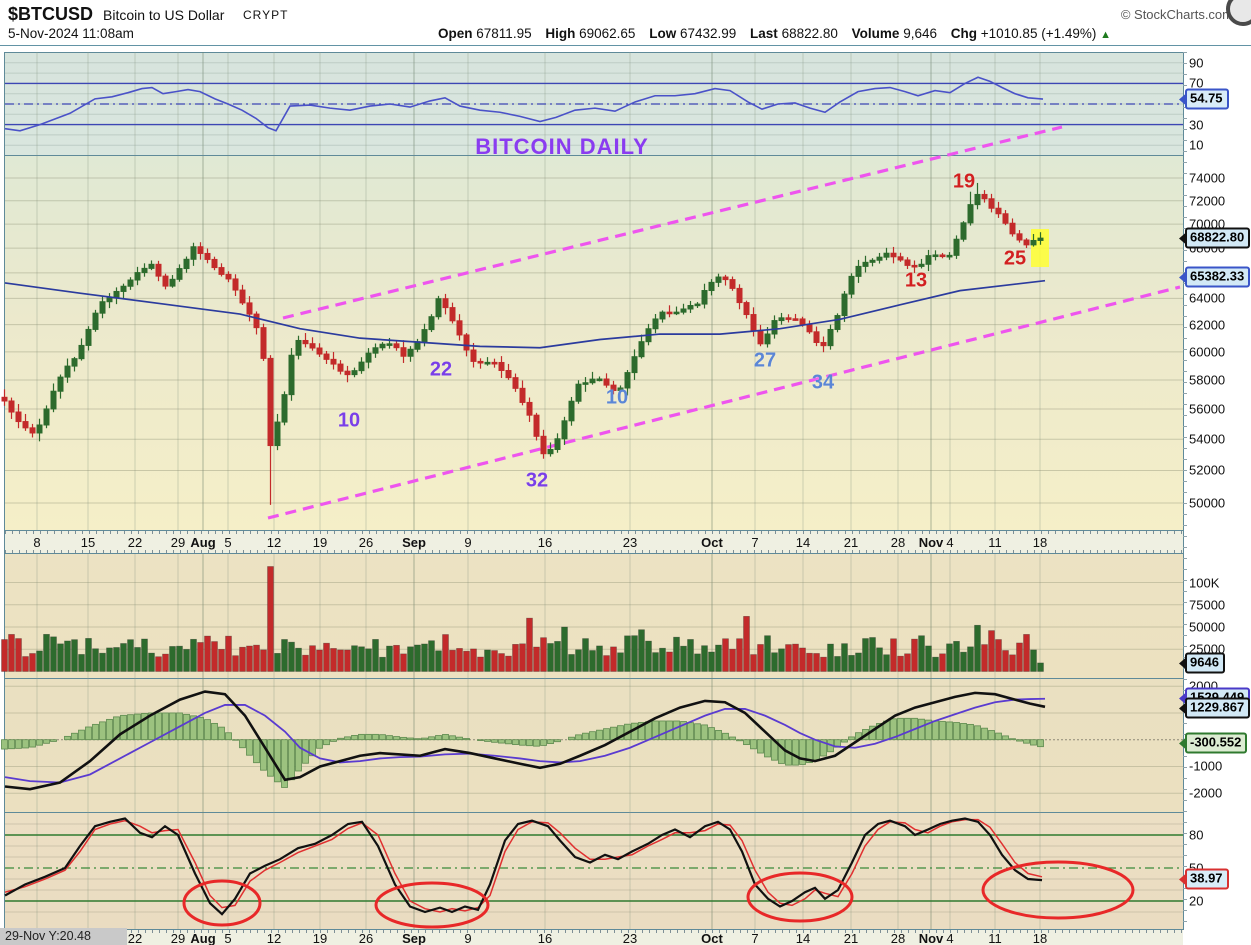  I want to click on x-axis-label: 29, so click(178, 542).